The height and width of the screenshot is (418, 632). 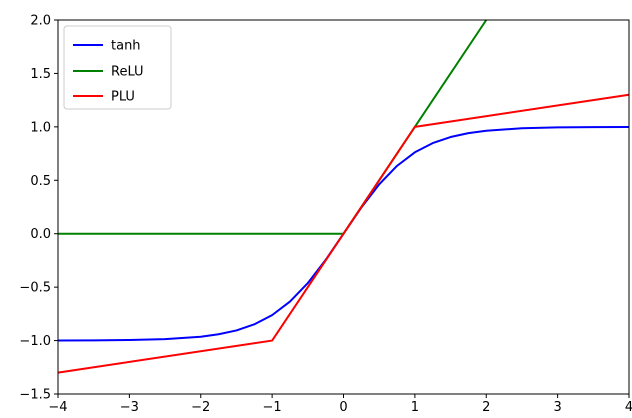 What do you see at coordinates (40, 181) in the screenshot?
I see `y-tick-label: 0.5` at bounding box center [40, 181].